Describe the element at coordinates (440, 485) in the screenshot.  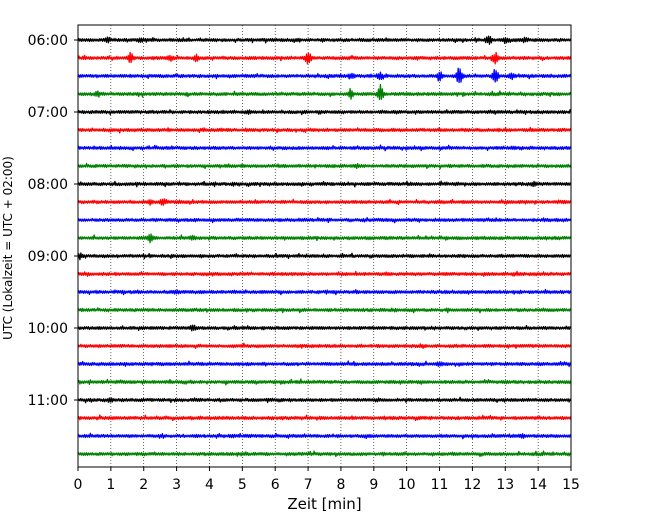
I see `x-tick-label: 11` at that location.